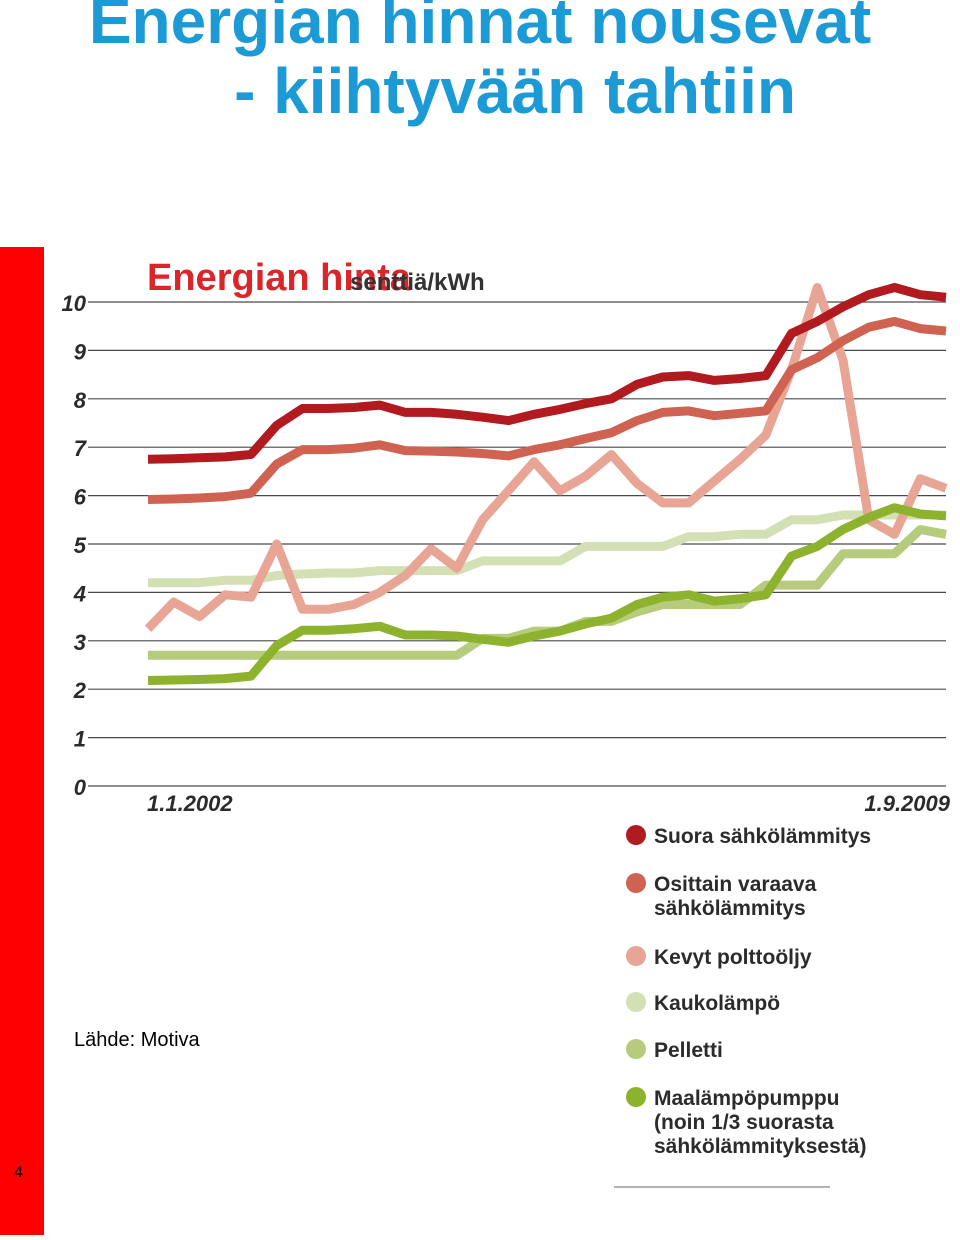 The height and width of the screenshot is (1240, 960). I want to click on chart-unit: senttiä/kWh, so click(417, 282).